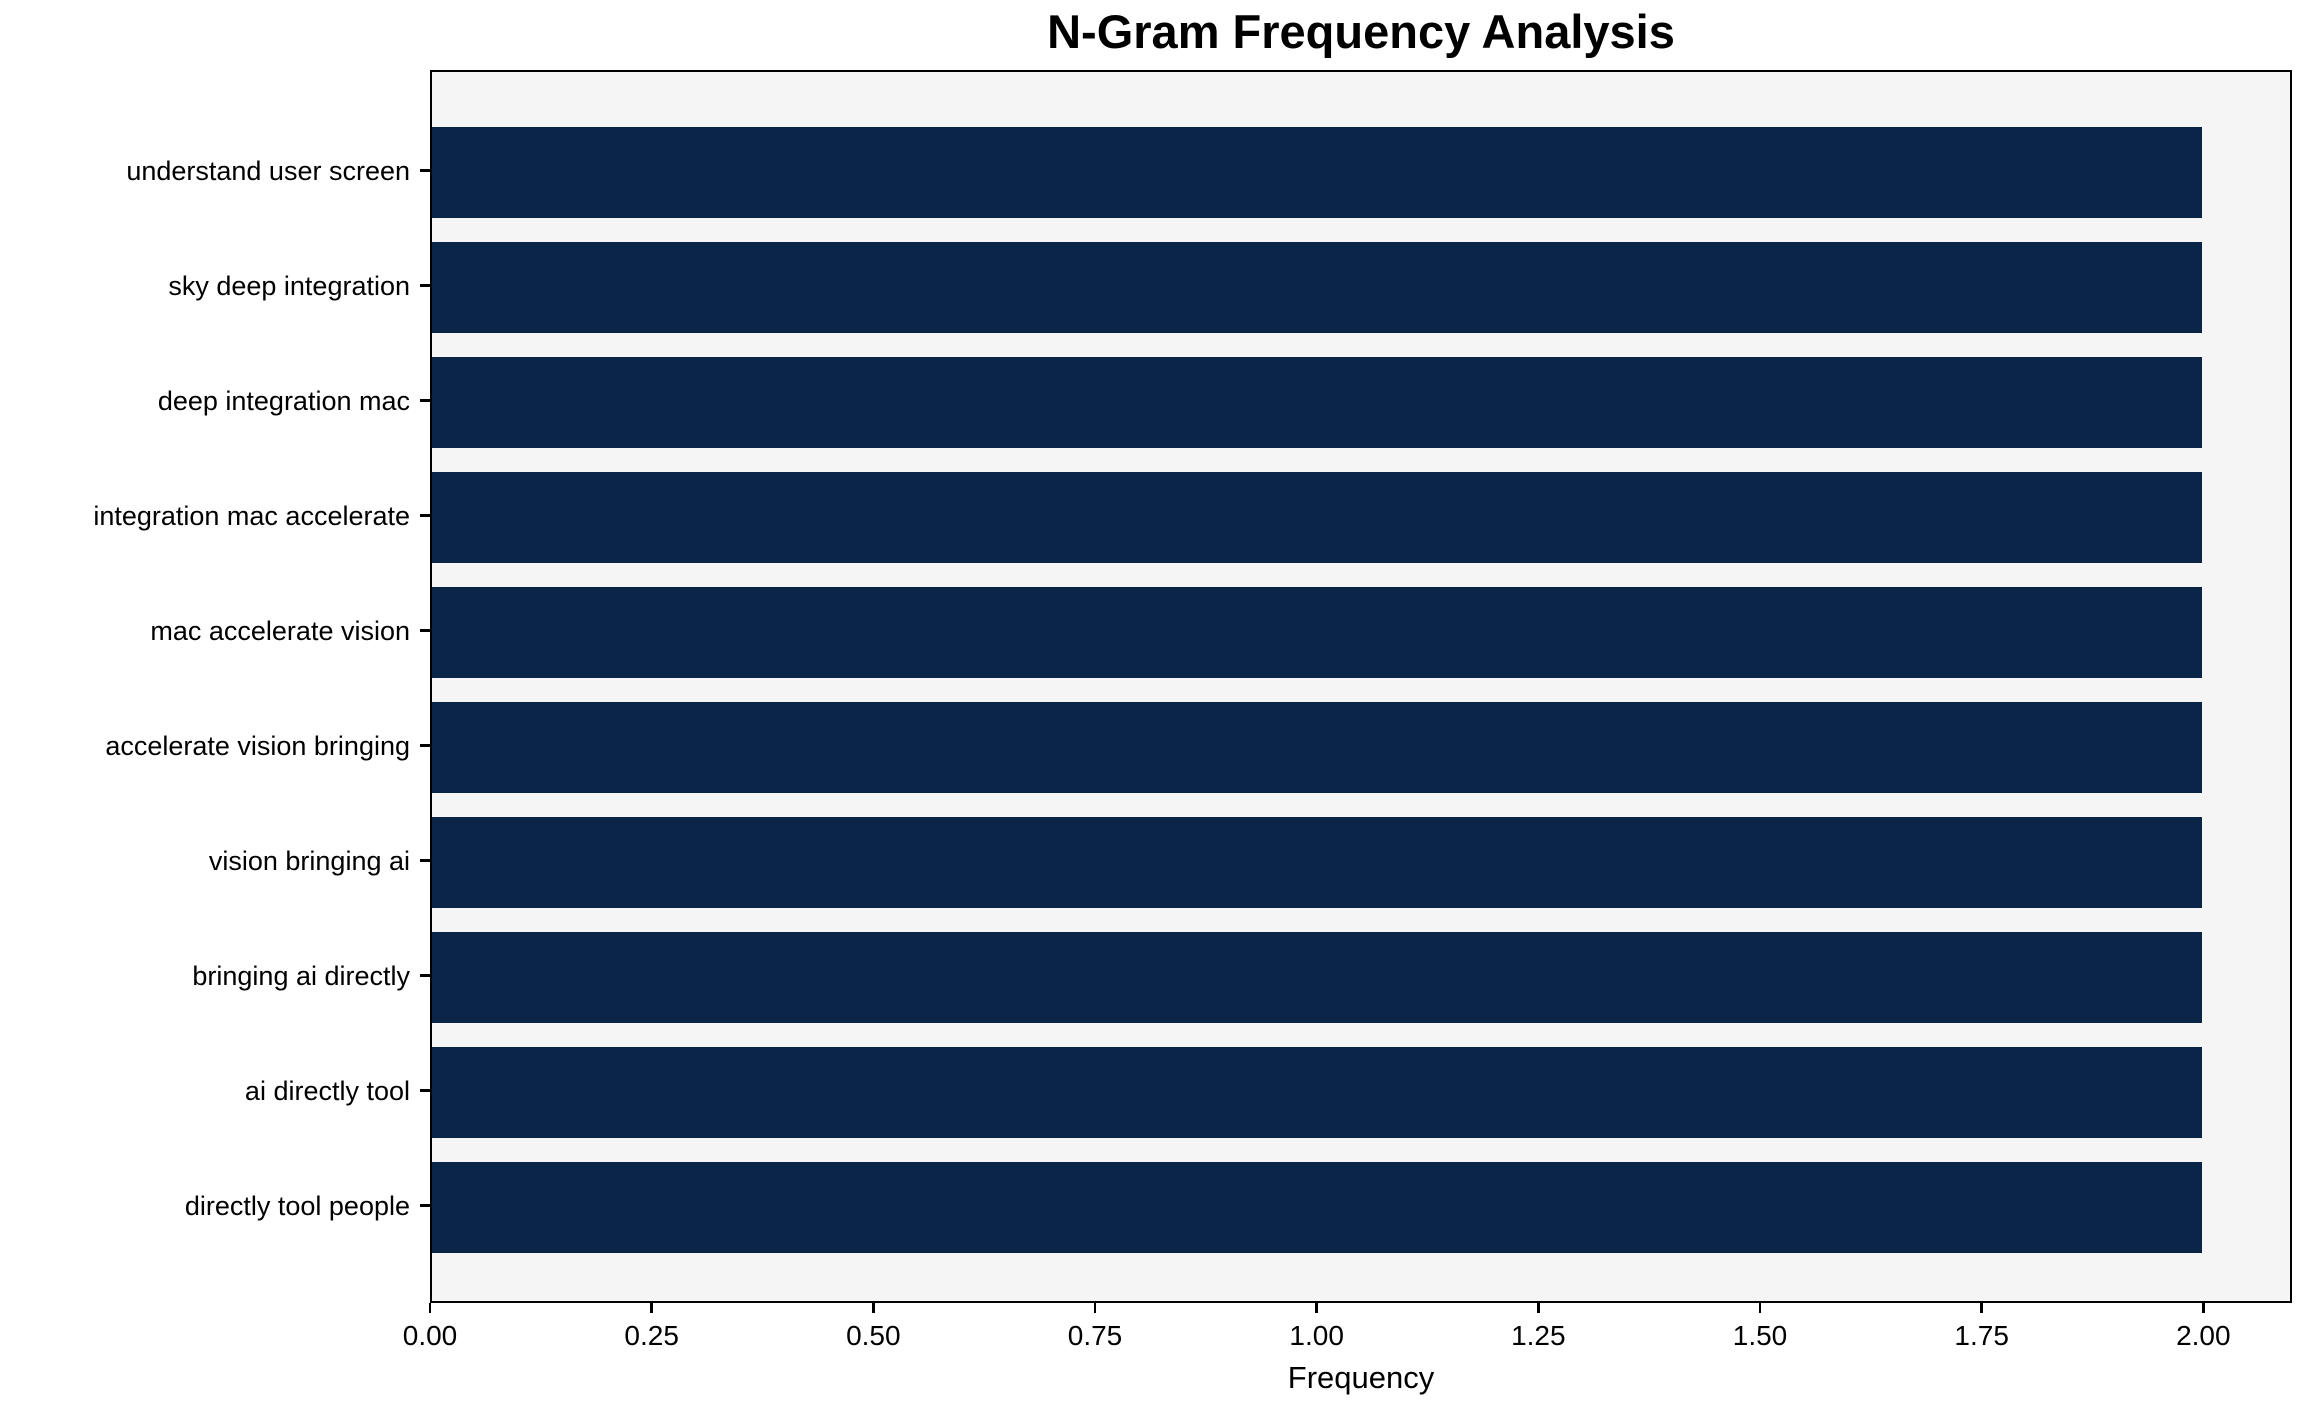  I want to click on x-tick-label: 0.75, so click(1095, 1335).